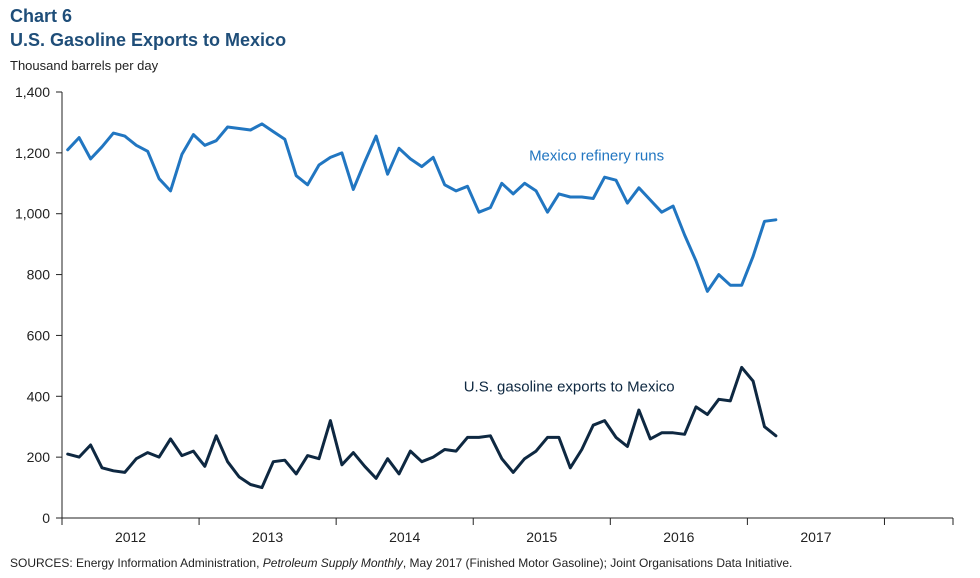 The height and width of the screenshot is (578, 980). What do you see at coordinates (569, 387) in the screenshot?
I see `series-label-gasoline-exports: U.S. gasoline exports to Mexico` at bounding box center [569, 387].